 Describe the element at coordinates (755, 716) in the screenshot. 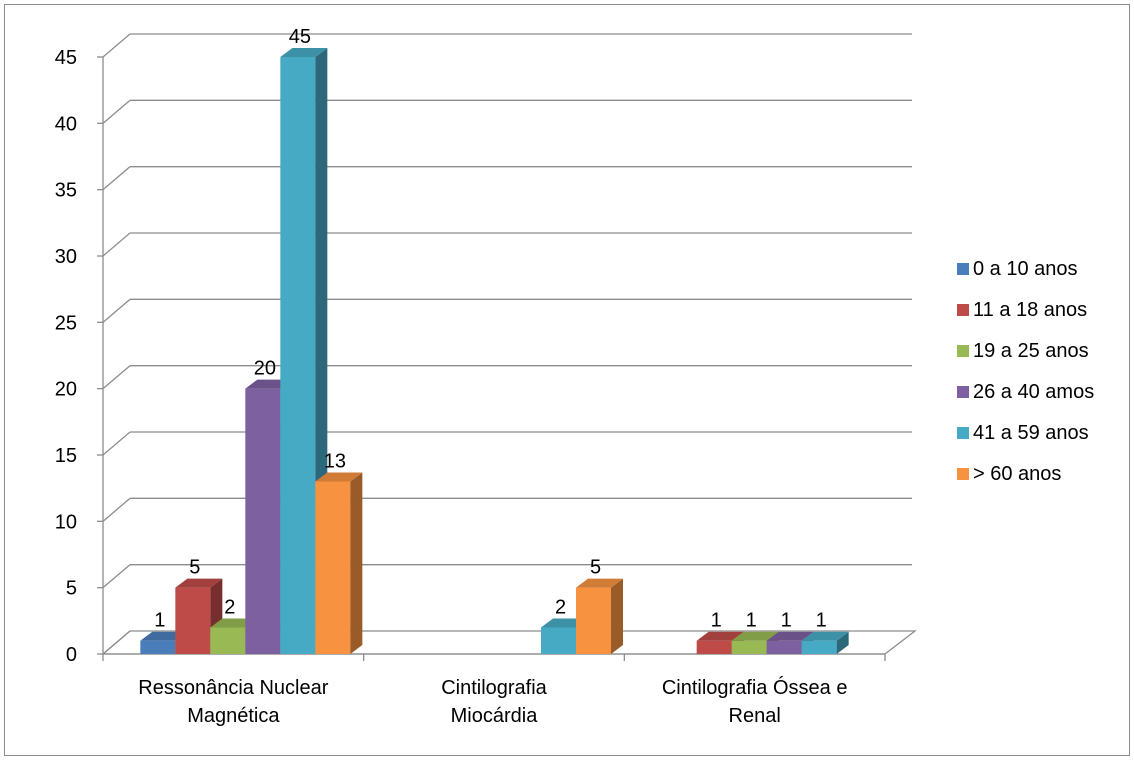

I see `x-category-label-line: Renal` at that location.